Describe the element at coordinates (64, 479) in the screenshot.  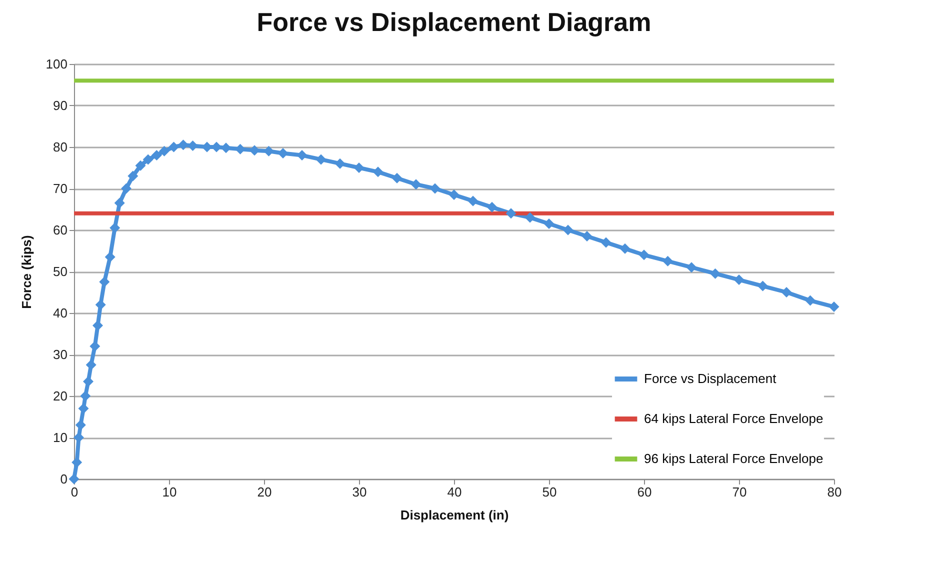
I see `y-tick-label: 0` at that location.